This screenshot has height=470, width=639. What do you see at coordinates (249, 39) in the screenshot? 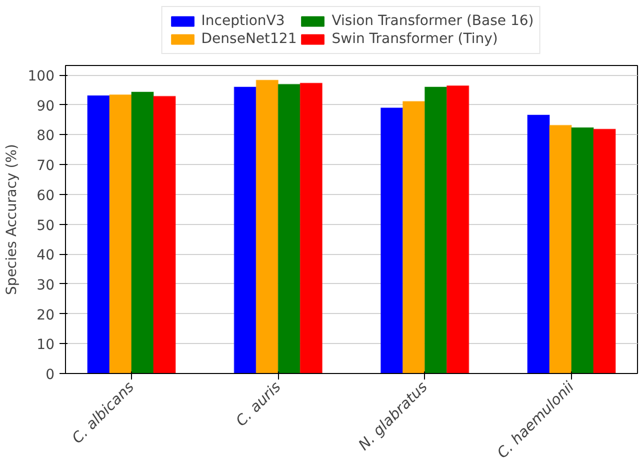
I see `legend-label: DenseNet121` at bounding box center [249, 39].